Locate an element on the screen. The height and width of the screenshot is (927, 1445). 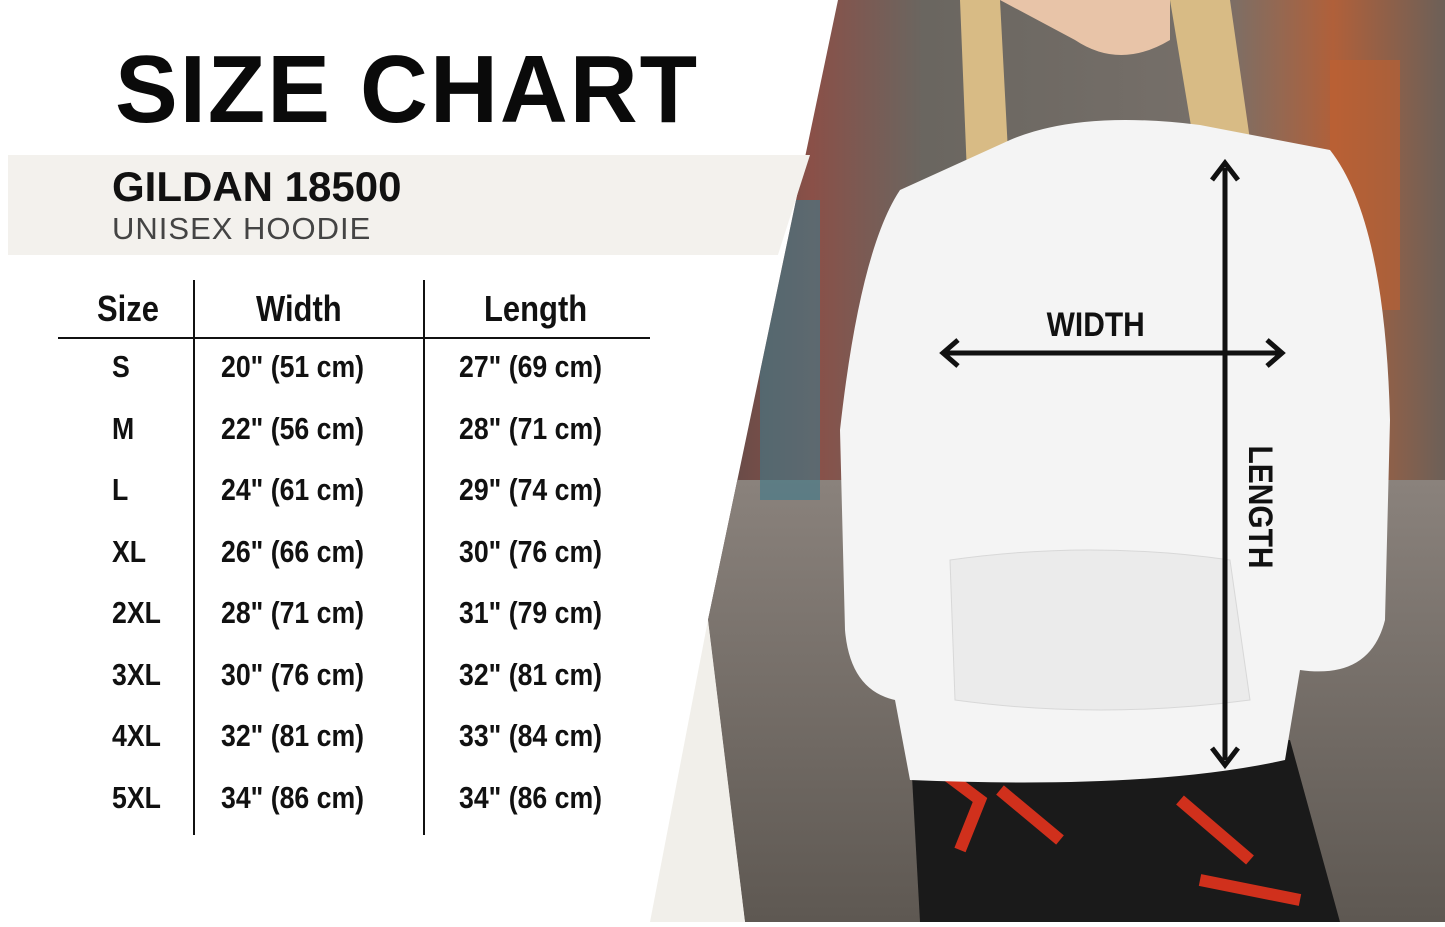
length-label: LENGTH is located at coordinates (1259, 507).